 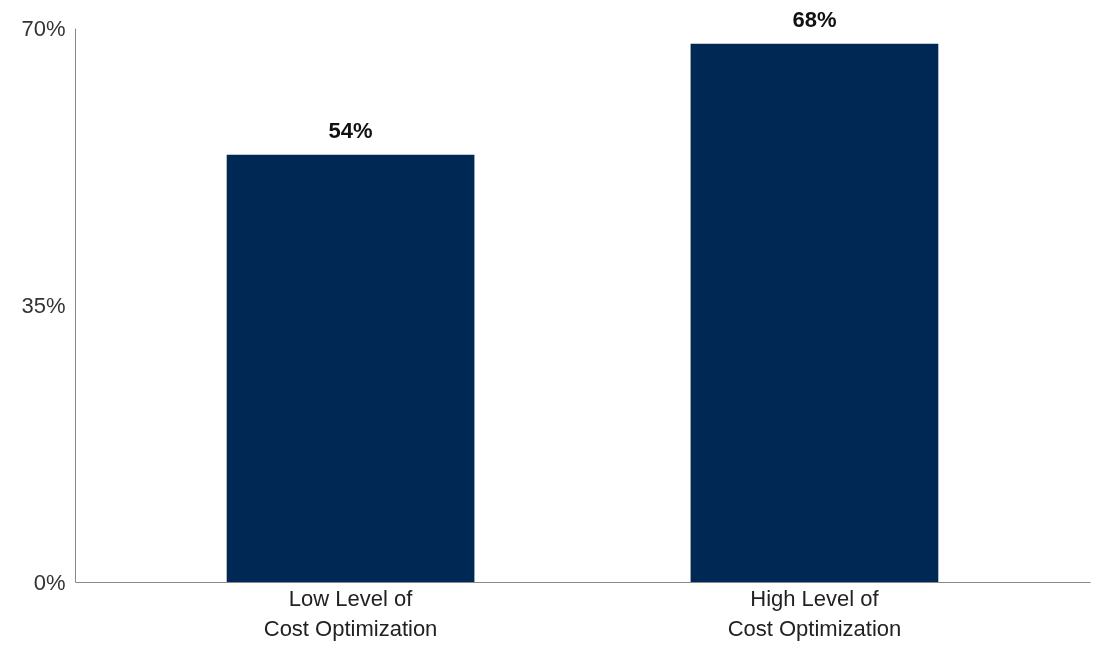 I want to click on y-tick-label: 70%, so click(x=43, y=28).